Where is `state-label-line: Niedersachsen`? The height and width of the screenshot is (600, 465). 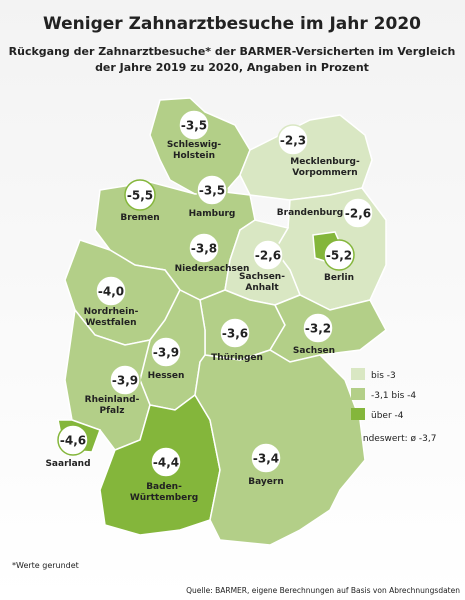 state-label-line: Niedersachsen is located at coordinates (212, 269).